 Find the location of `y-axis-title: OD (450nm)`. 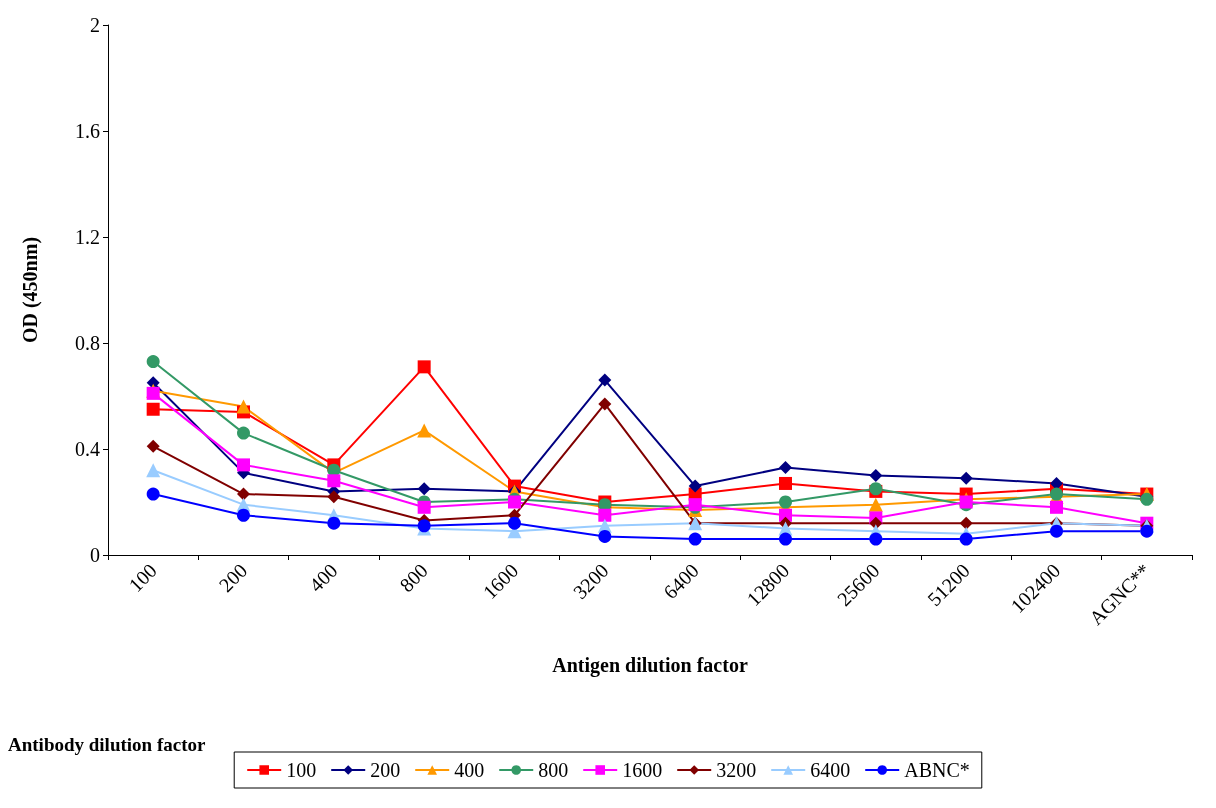

y-axis-title: OD (450nm) is located at coordinates (30, 290).